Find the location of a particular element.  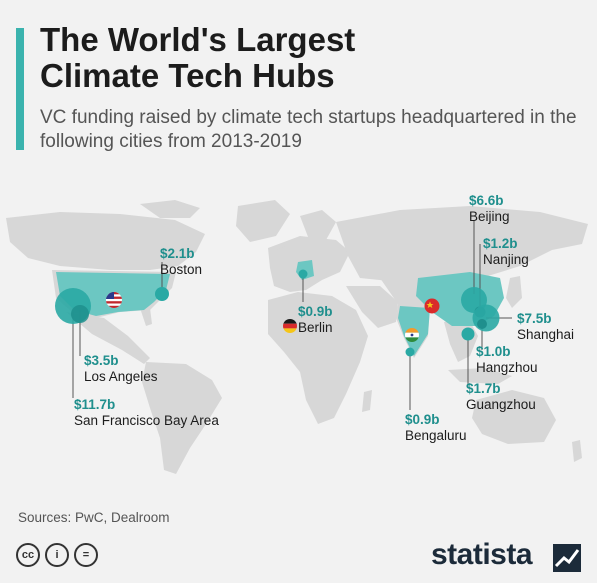

page-title: The World's Largest Climate Tech Hubs is located at coordinates (198, 57).